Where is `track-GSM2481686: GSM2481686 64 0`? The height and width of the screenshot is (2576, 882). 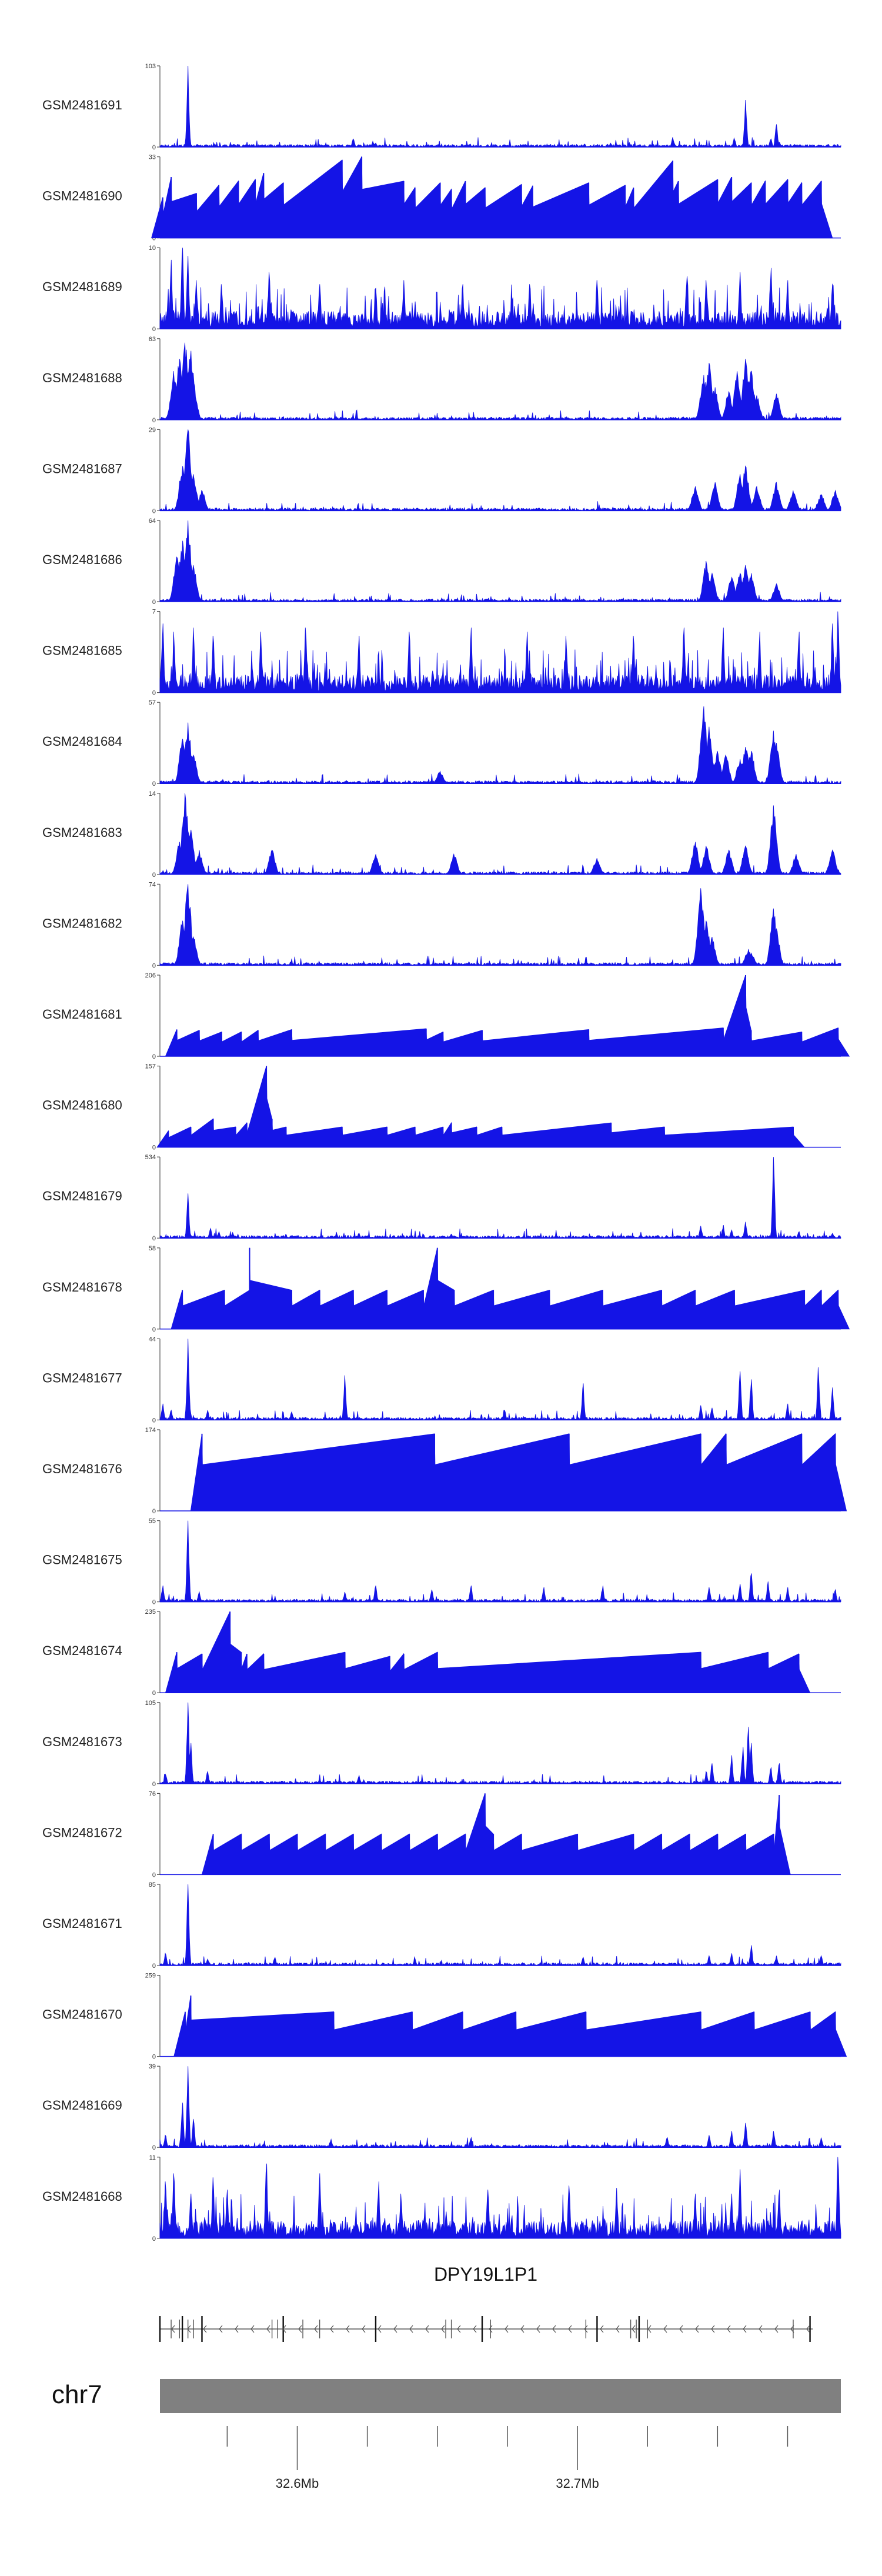
track-GSM2481686: GSM2481686 64 0 is located at coordinates (441, 562).